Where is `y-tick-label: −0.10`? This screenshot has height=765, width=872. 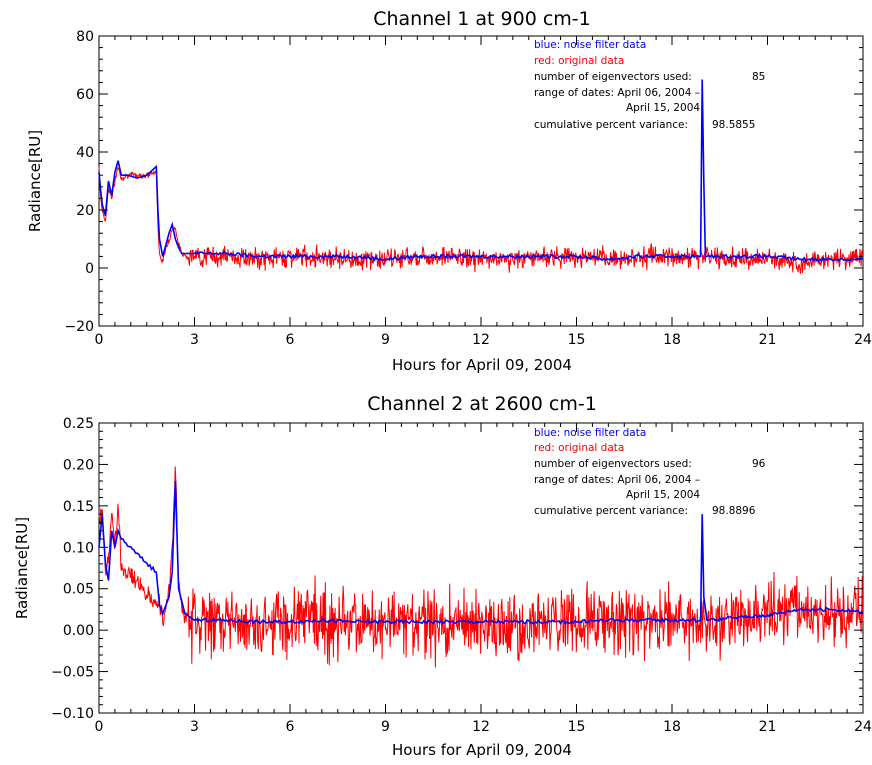
y-tick-label: −0.10 is located at coordinates (72, 714).